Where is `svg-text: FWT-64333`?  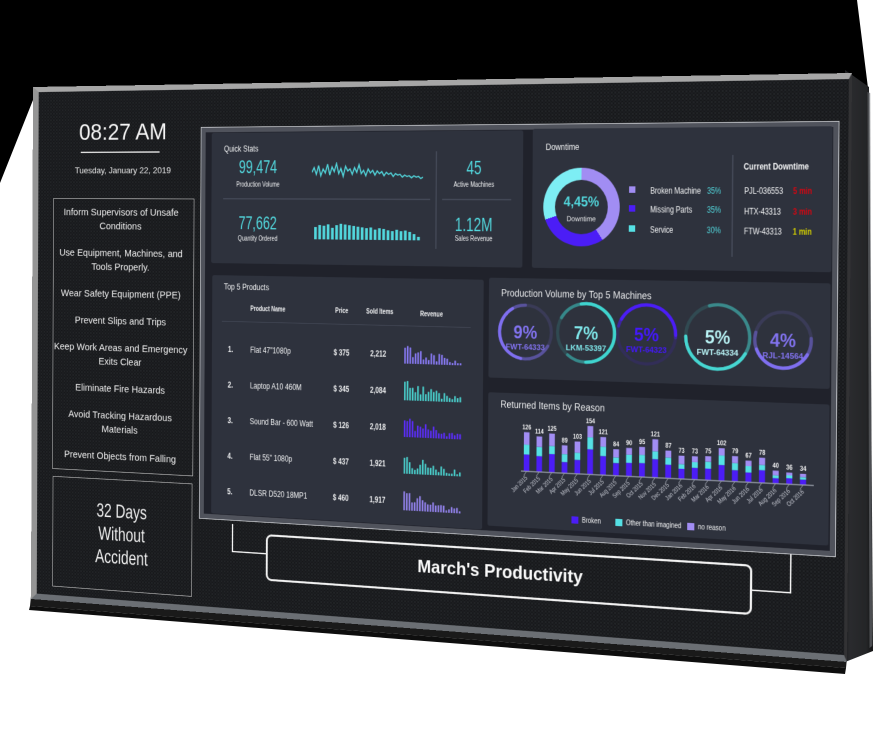
svg-text: FWT-64333 is located at coordinates (525, 347).